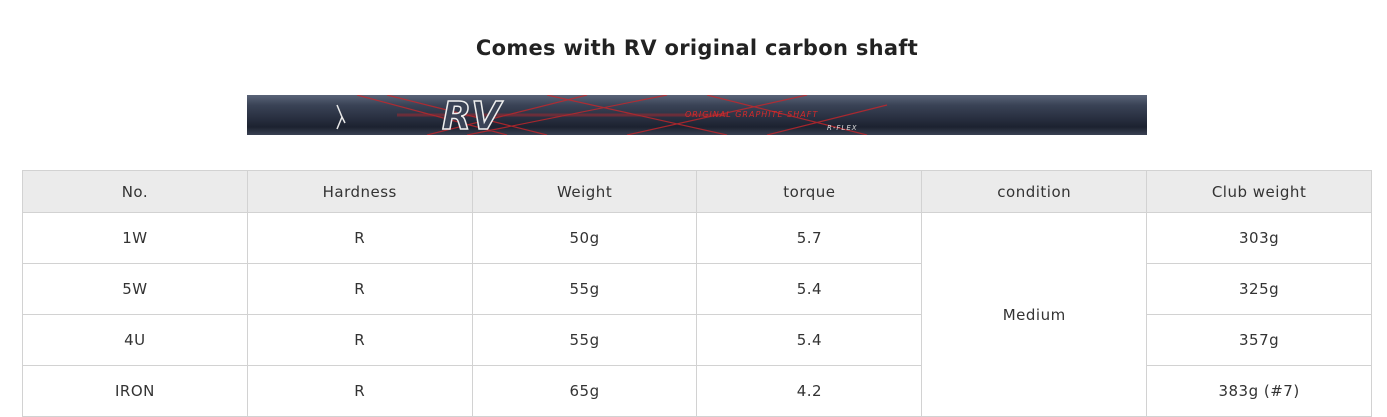  I want to click on table-row: 5W R 55g 5.4 325g, so click(697, 289).